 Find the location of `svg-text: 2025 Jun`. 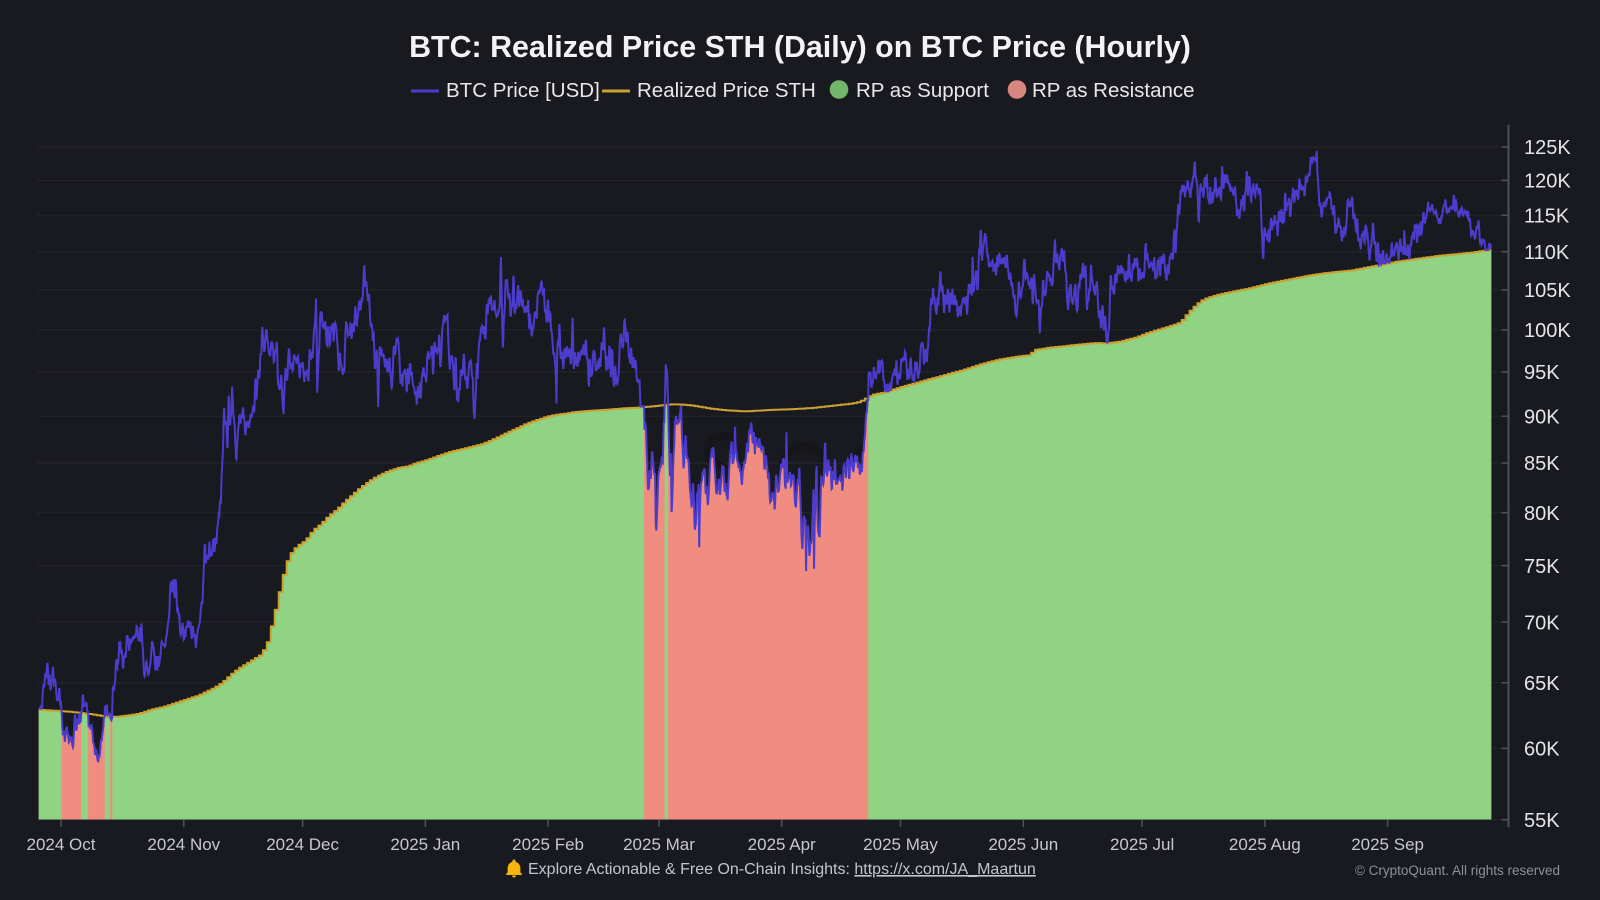

svg-text: 2025 Jun is located at coordinates (1023, 844).